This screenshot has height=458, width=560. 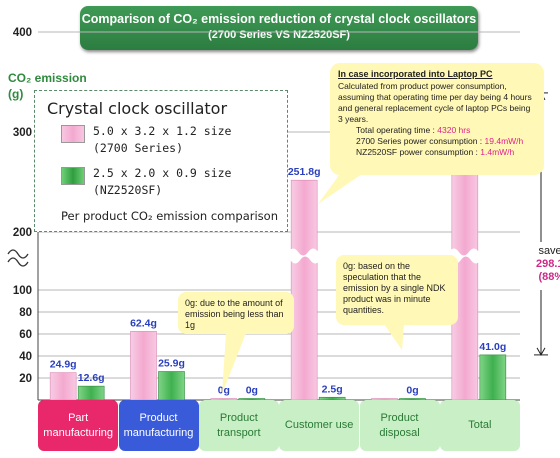 I want to click on laptop-note-item-2: NZ2520SF power consumption : 1.4mW/h, so click(x=437, y=152).